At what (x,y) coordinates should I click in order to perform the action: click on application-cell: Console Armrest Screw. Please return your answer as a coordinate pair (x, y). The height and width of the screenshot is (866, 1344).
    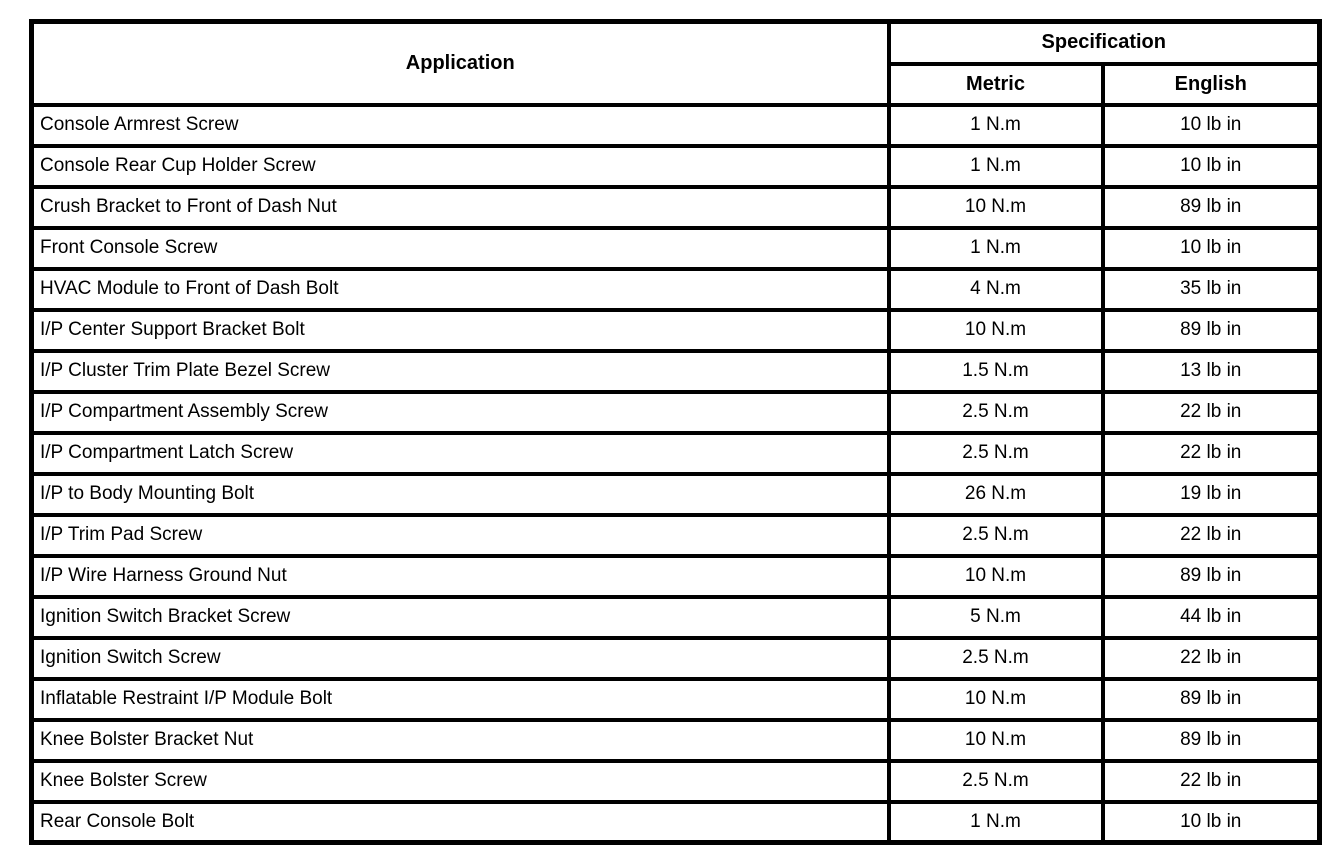
    Looking at the image, I should click on (460, 125).